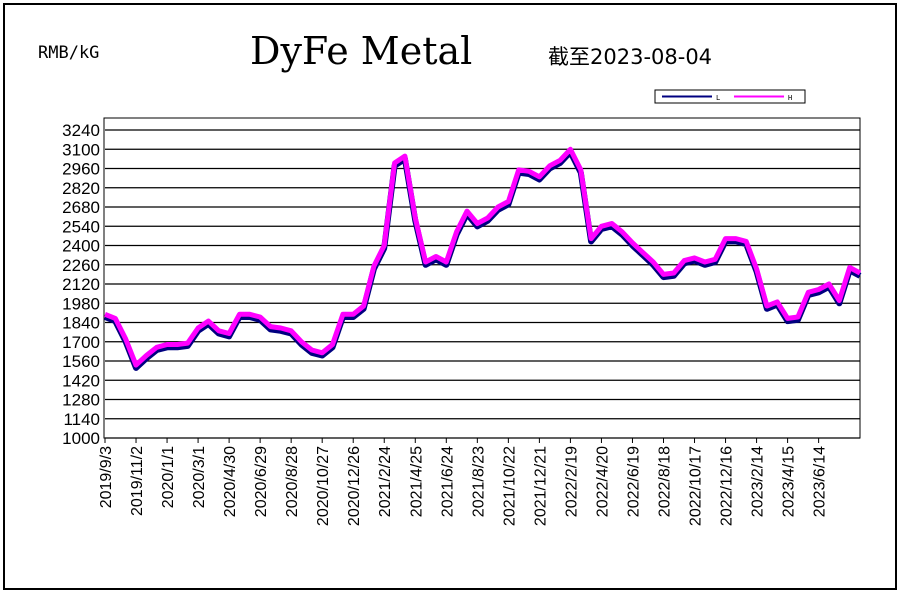 The width and height of the screenshot is (900, 593). I want to click on x-tick-label: 2022/12/16, so click(727, 486).